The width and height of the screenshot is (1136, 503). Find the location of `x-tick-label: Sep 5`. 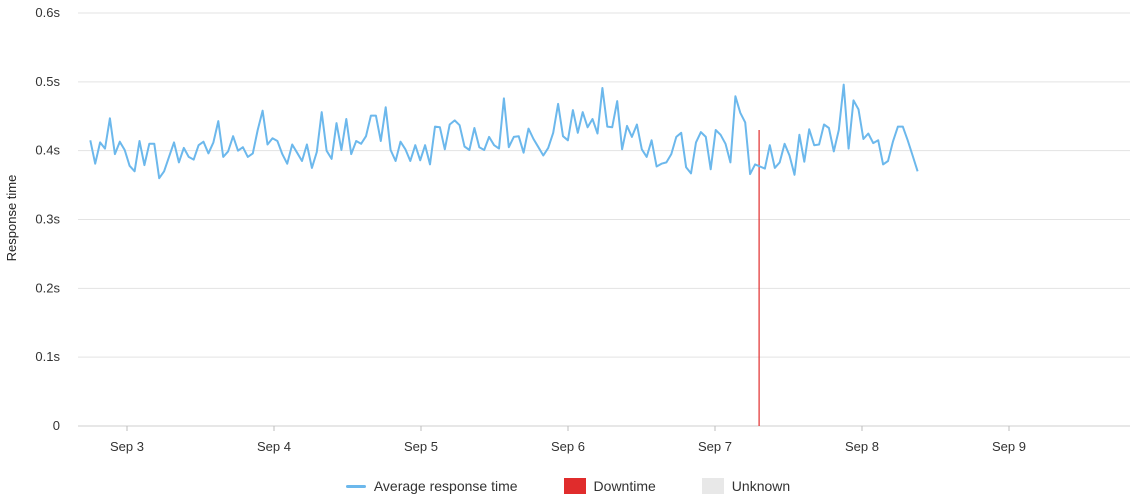

x-tick-label: Sep 5 is located at coordinates (421, 446).